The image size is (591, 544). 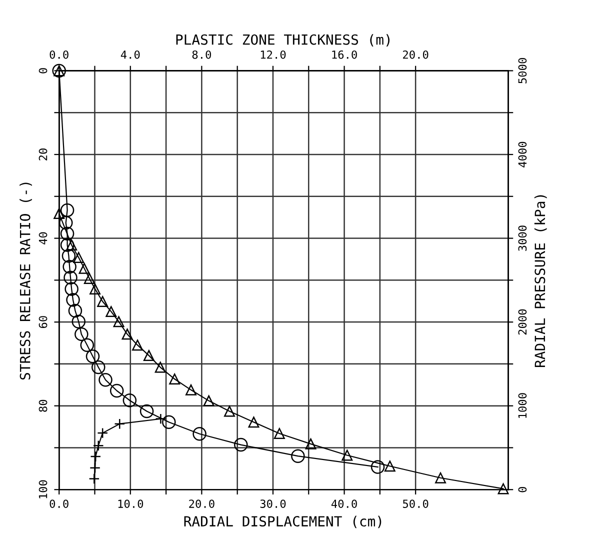 I want to click on y-tick-label: 80, so click(x=43, y=406).